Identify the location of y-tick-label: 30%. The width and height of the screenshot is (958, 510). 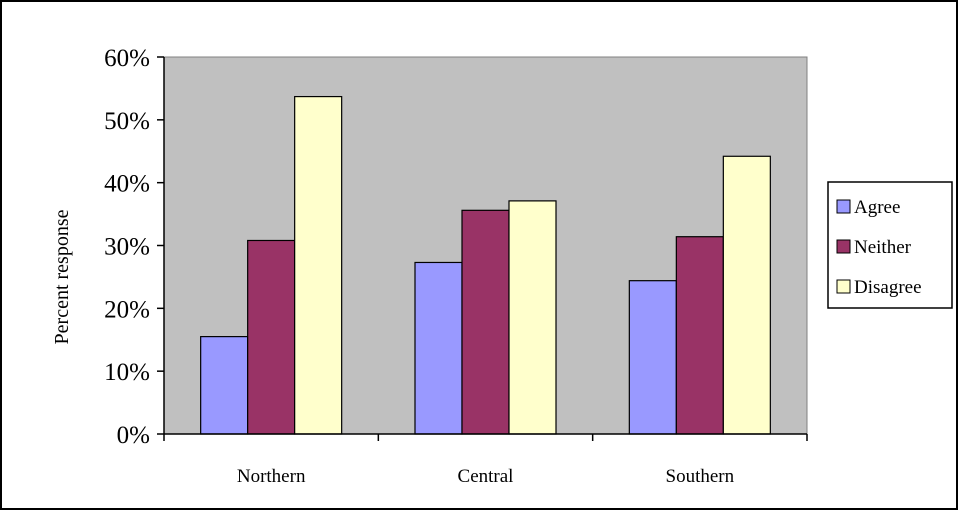
(127, 247).